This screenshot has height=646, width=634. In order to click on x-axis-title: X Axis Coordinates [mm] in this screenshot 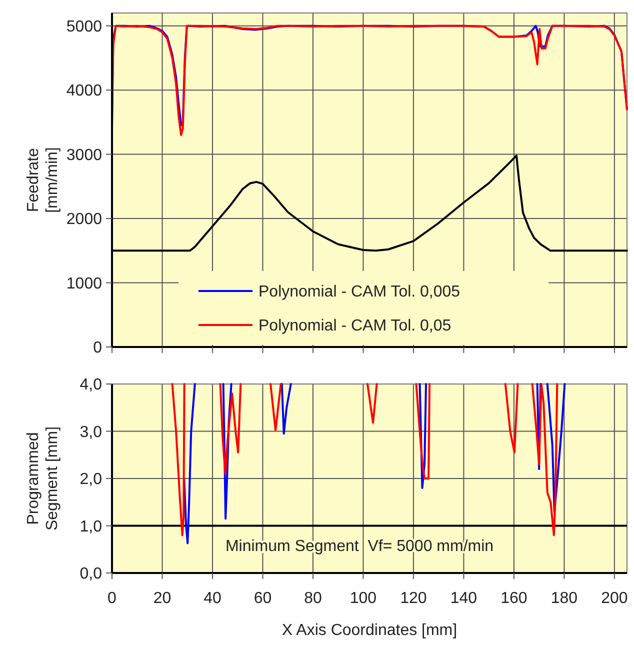, I will do `click(370, 630)`.